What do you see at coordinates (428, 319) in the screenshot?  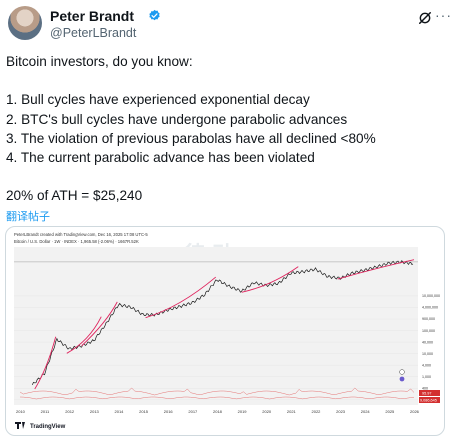 I see `y-tick-label: 900,000` at bounding box center [428, 319].